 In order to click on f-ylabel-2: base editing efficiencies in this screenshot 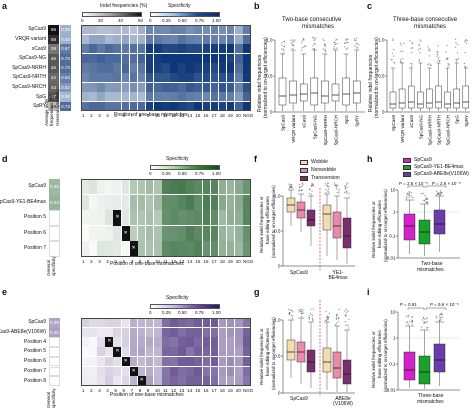, I will do `click(267, 220)`.